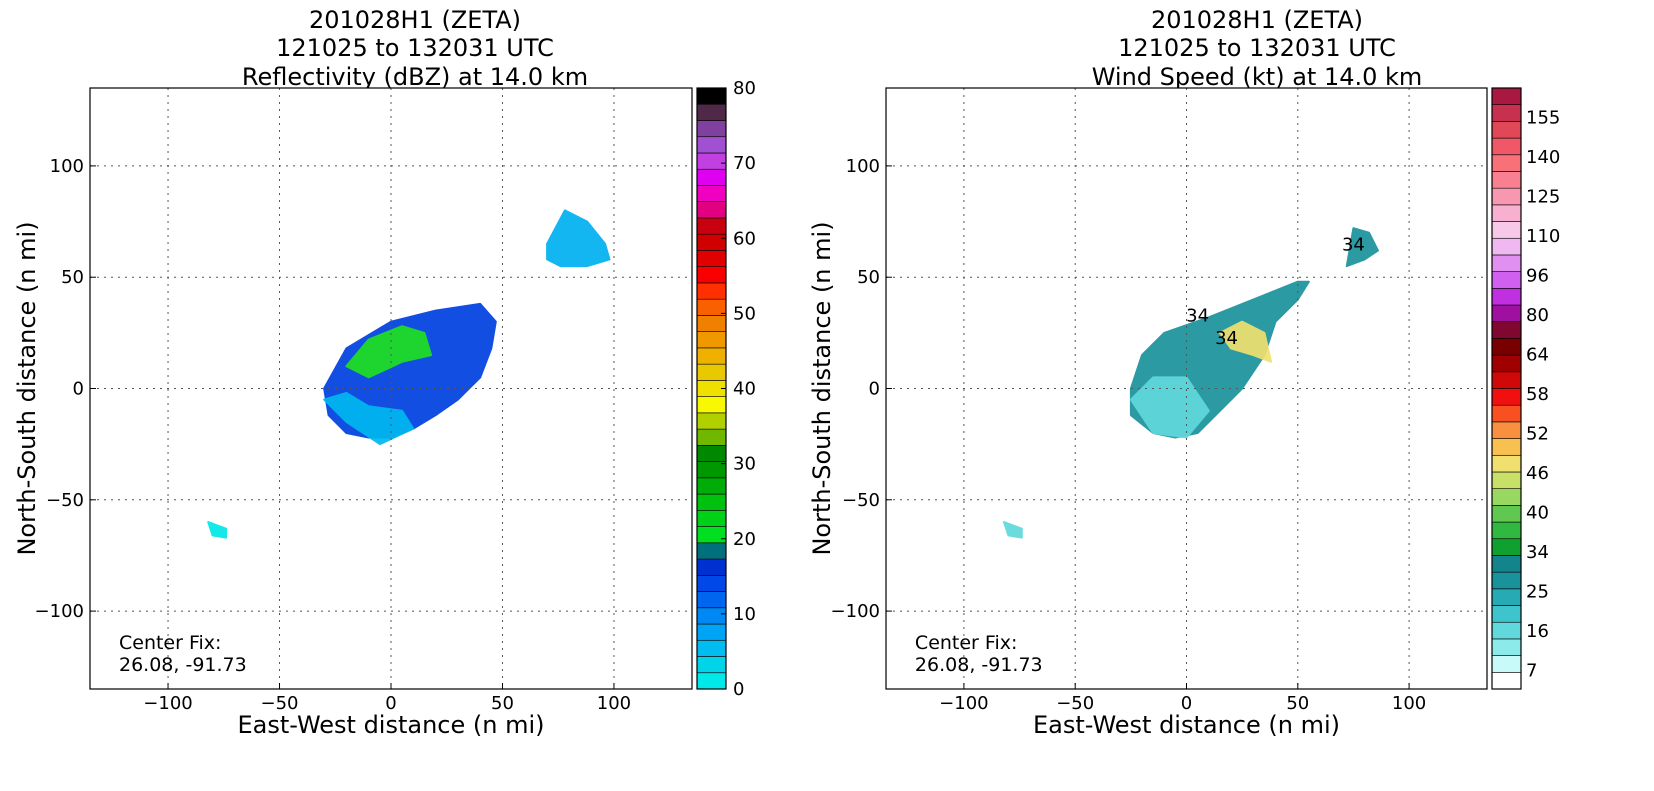 The image size is (1654, 791). What do you see at coordinates (78, 389) in the screenshot?
I see `y-tick-label: 0` at bounding box center [78, 389].